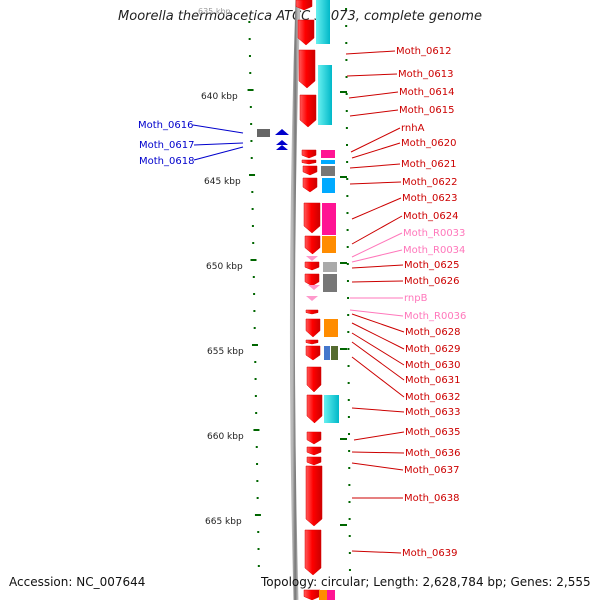 The width and height of the screenshot is (600, 600). What do you see at coordinates (432, 380) in the screenshot?
I see `gene-label-moth-0631: Moth_0631` at bounding box center [432, 380].